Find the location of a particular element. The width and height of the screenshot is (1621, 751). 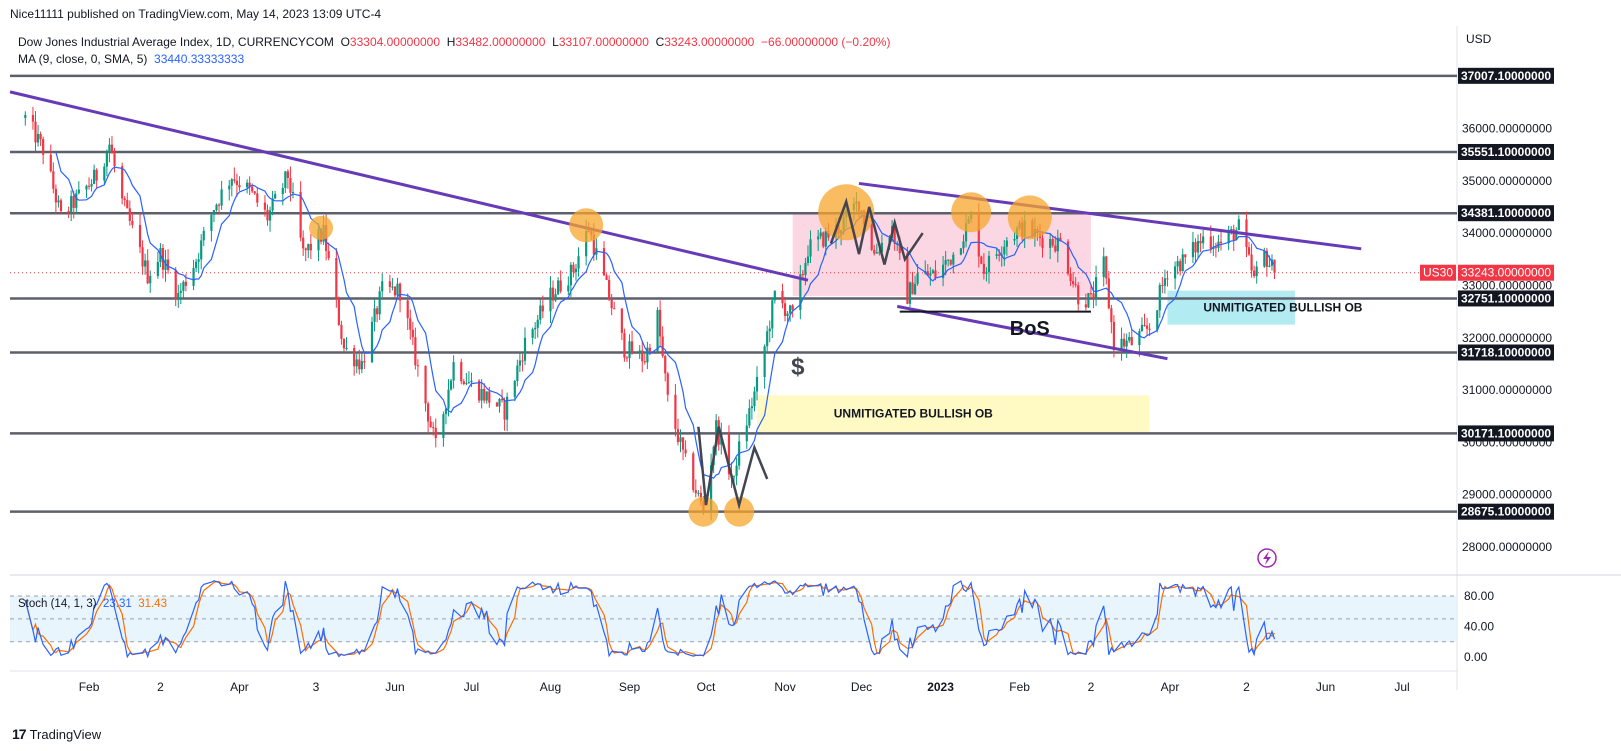

x-tick-label: Jun is located at coordinates (1325, 687).